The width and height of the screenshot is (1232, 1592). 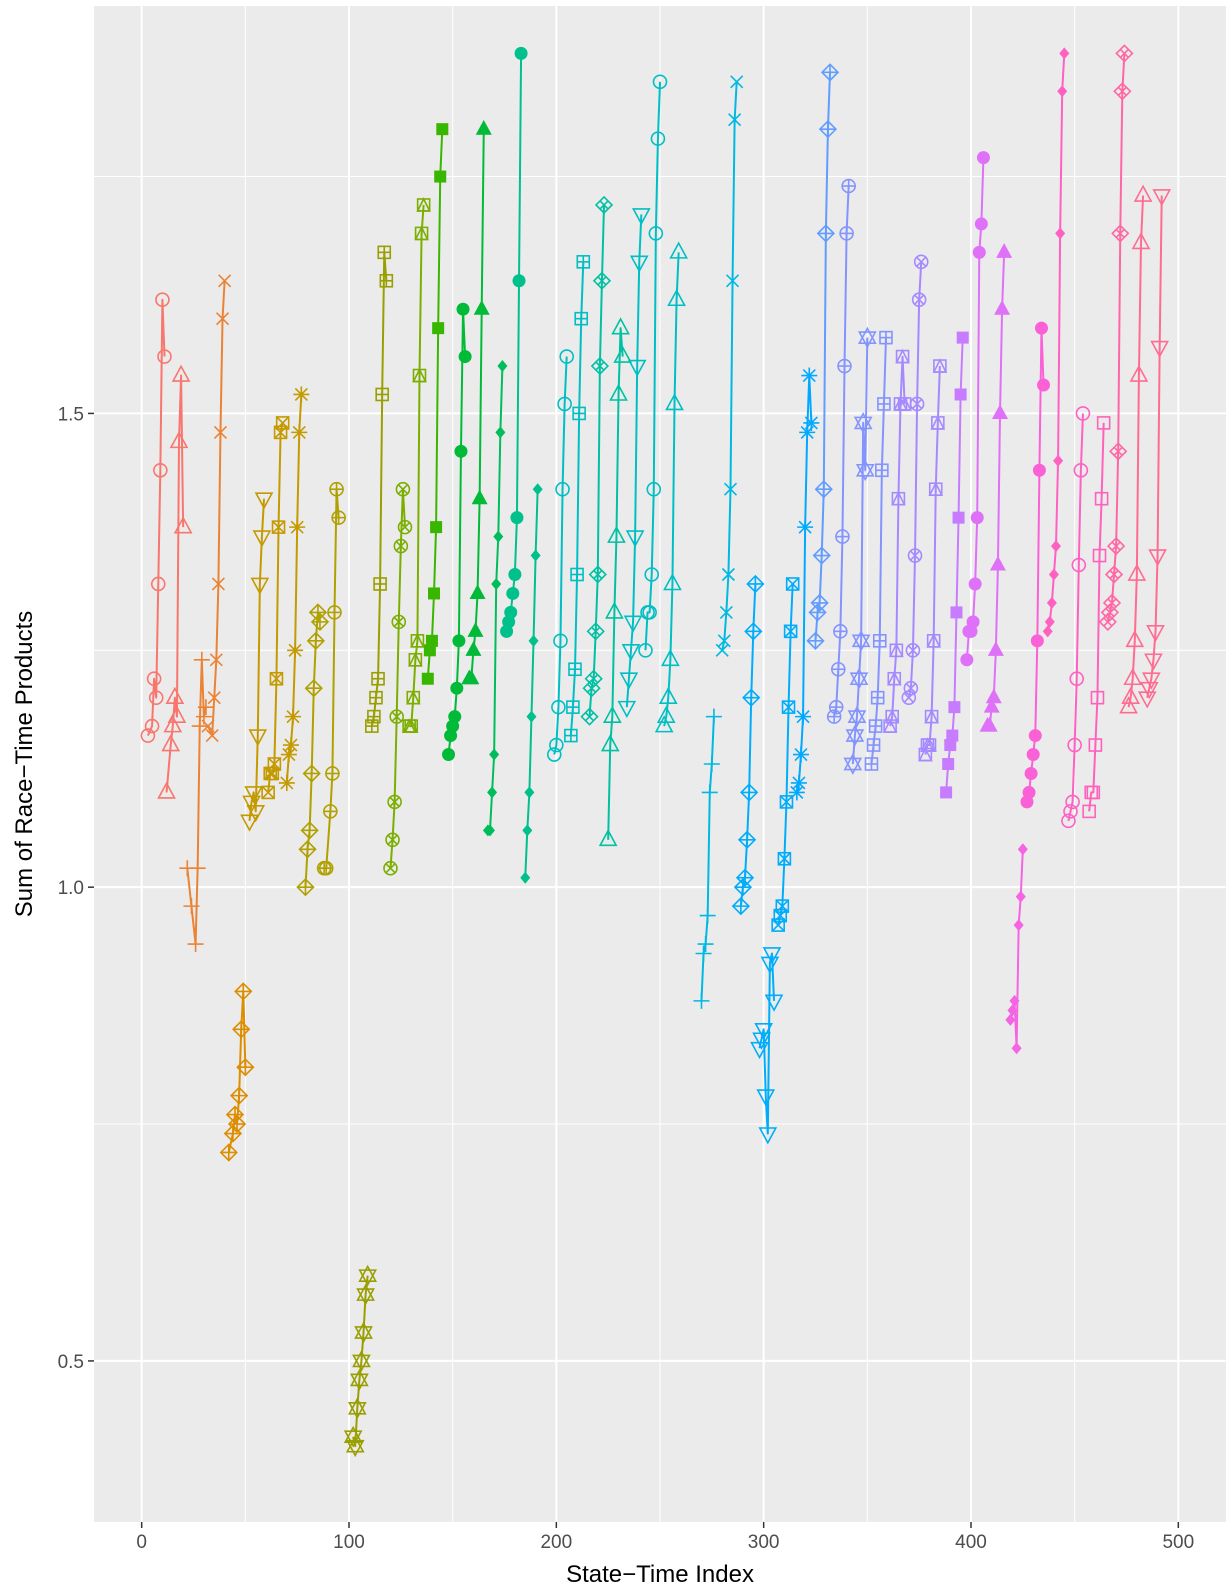 What do you see at coordinates (556, 1542) in the screenshot?
I see `x-tick-label: 200` at bounding box center [556, 1542].